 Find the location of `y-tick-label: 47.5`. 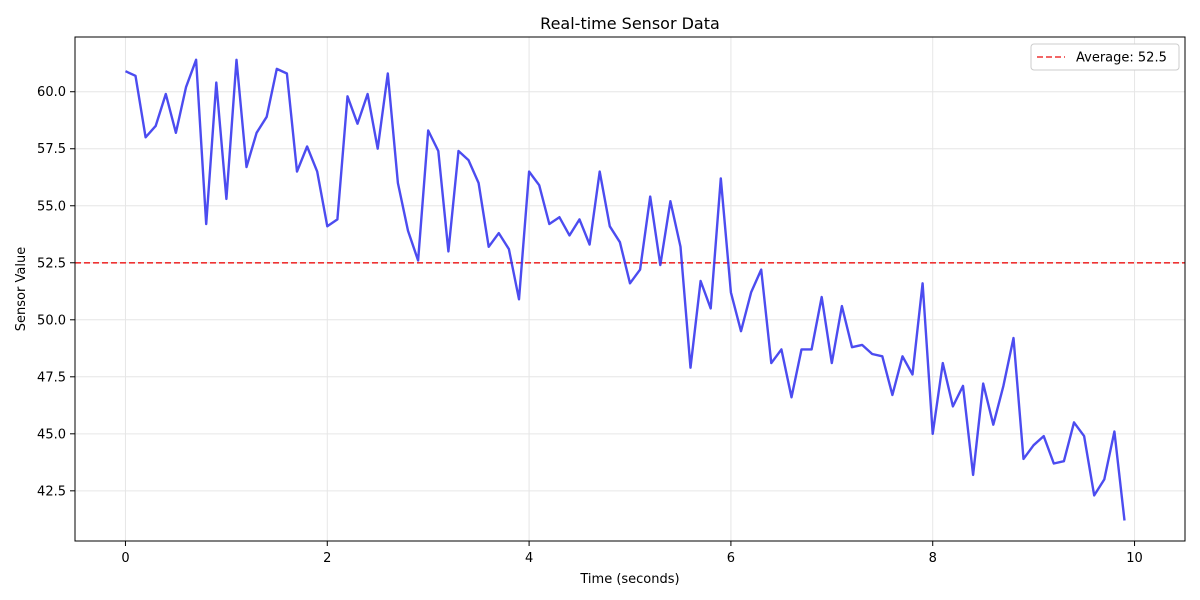

y-tick-label: 47.5 is located at coordinates (51, 377).